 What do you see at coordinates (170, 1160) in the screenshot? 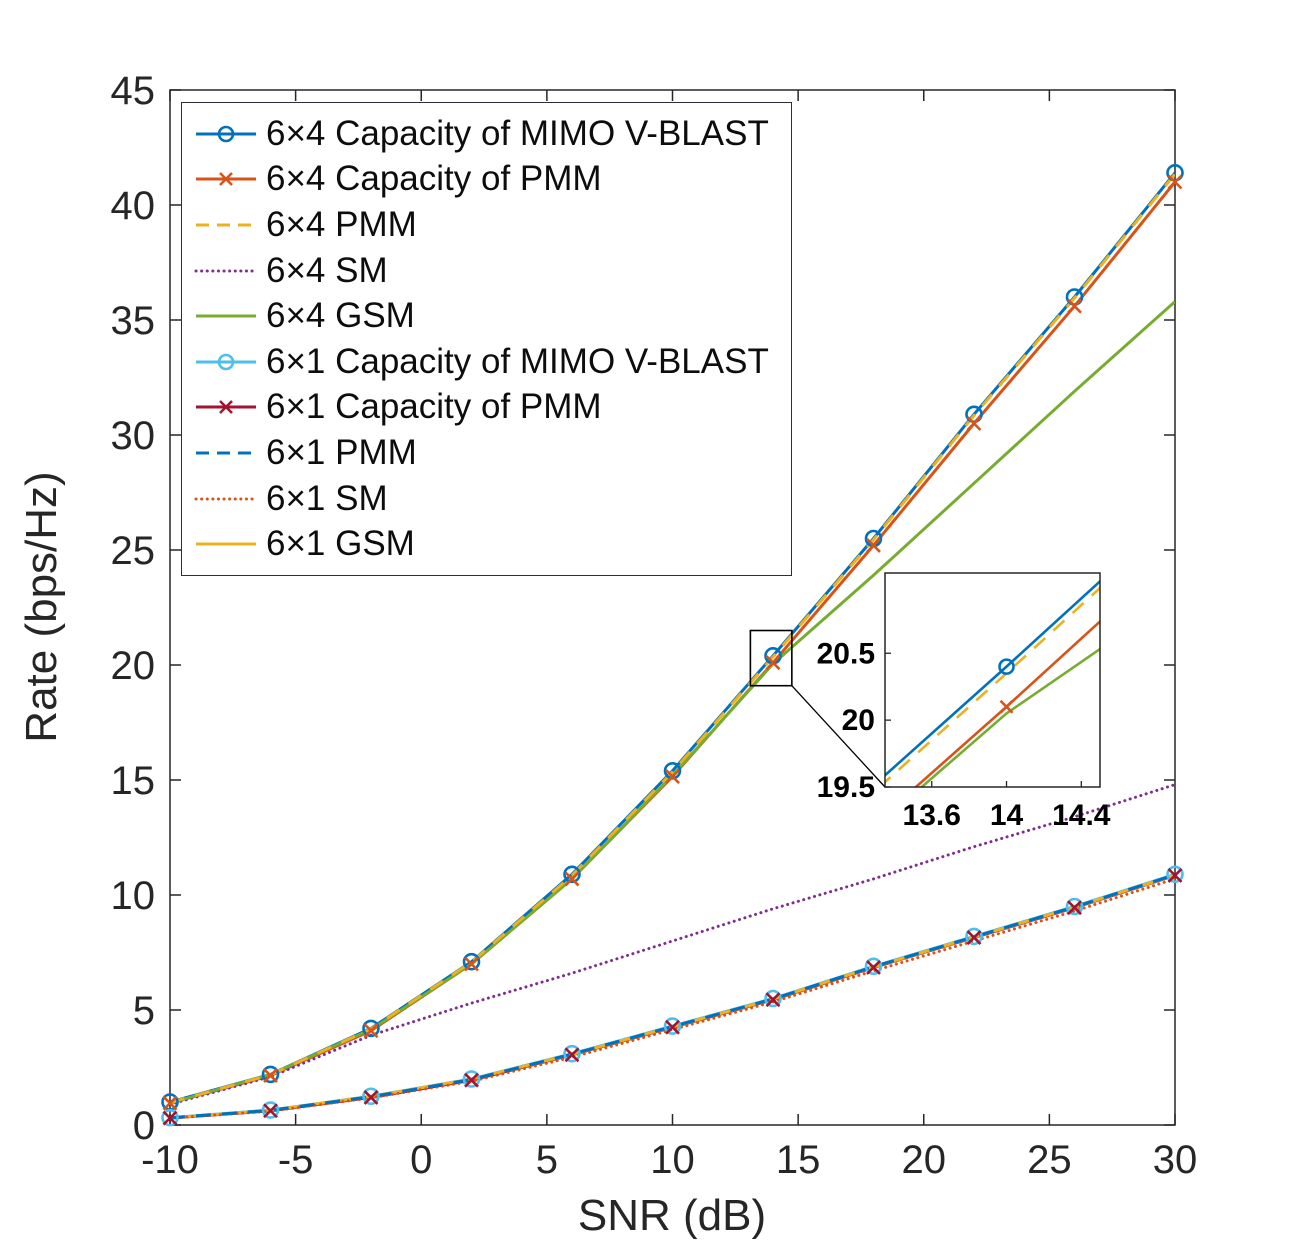
I see `x-tick-label: -10` at bounding box center [170, 1160].